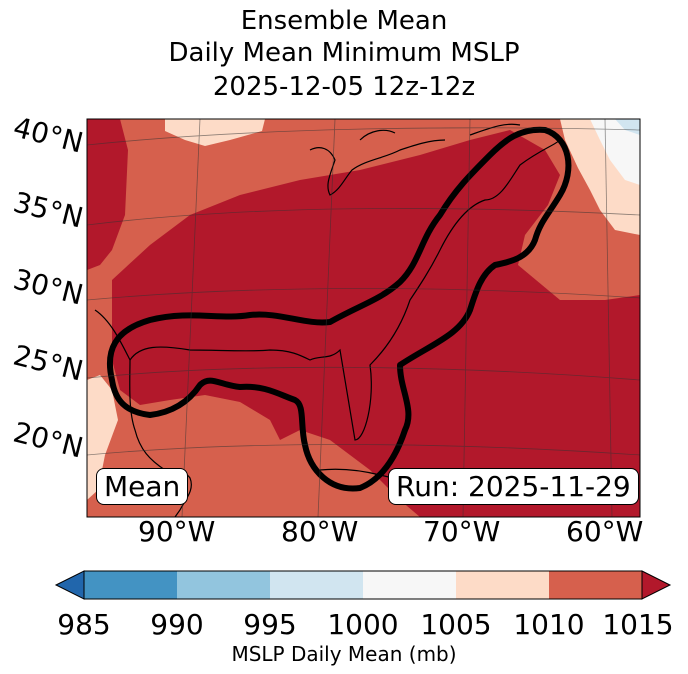 The height and width of the screenshot is (674, 688). I want to click on lon-label-60w: 60°W, so click(605, 531).